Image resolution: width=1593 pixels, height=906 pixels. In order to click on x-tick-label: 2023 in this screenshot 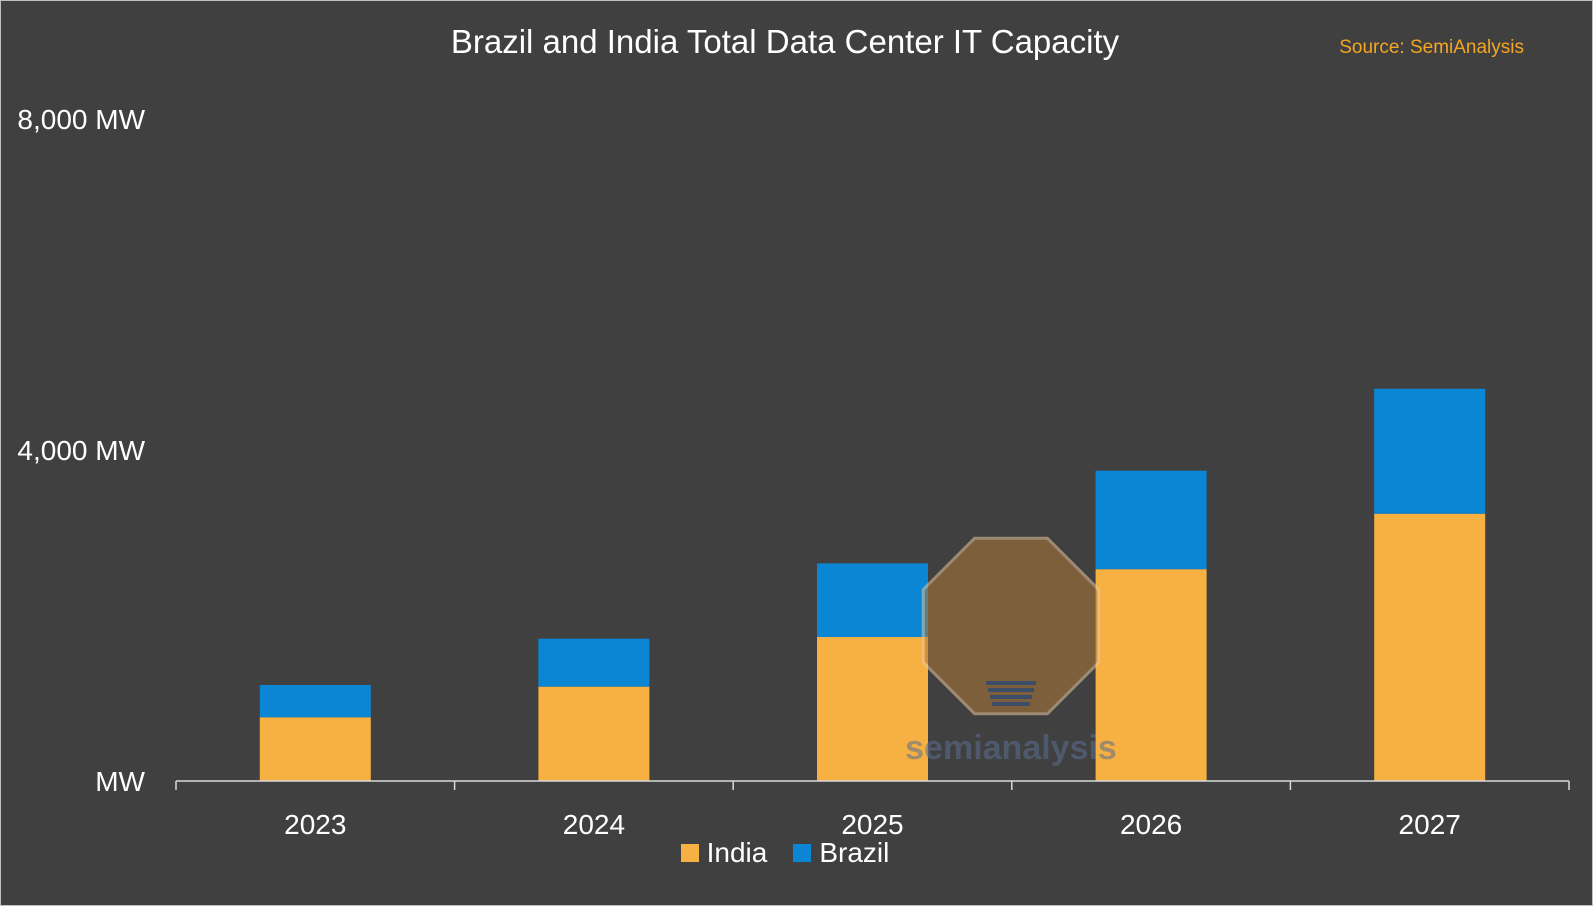, I will do `click(315, 824)`.